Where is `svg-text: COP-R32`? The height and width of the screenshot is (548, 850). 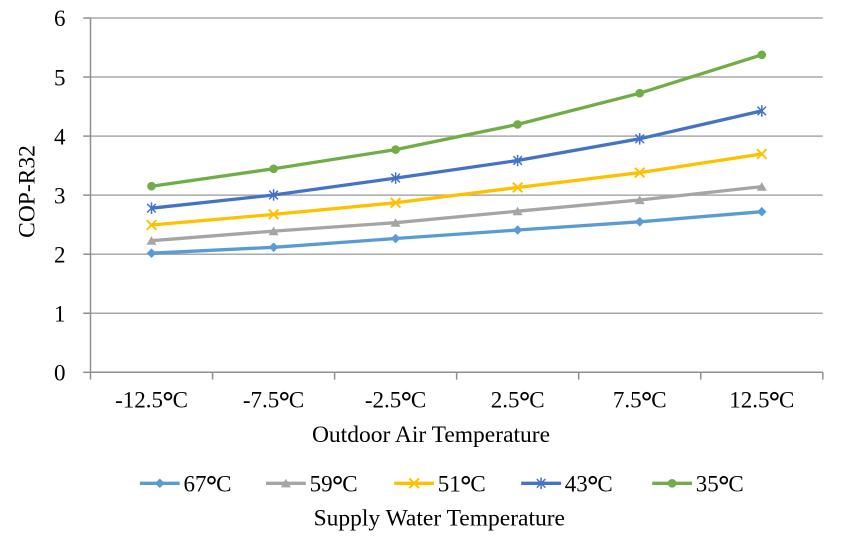 svg-text: COP-R32 is located at coordinates (28, 191).